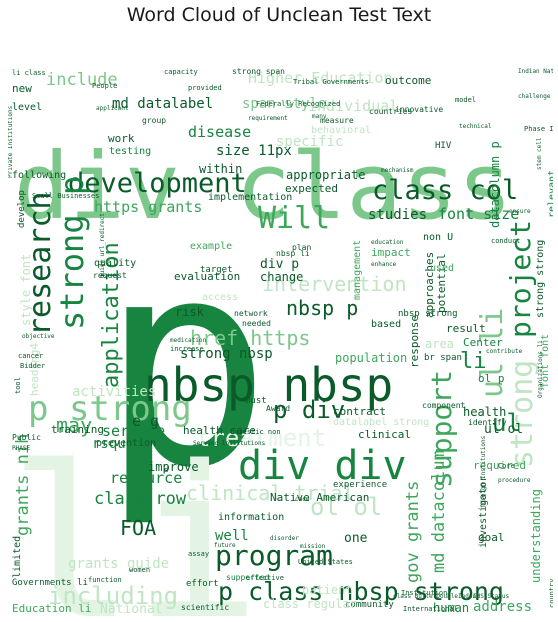 The width and height of the screenshot is (558, 622). Describe the element at coordinates (205, 607) in the screenshot. I see `word-scientific: scientific` at that location.